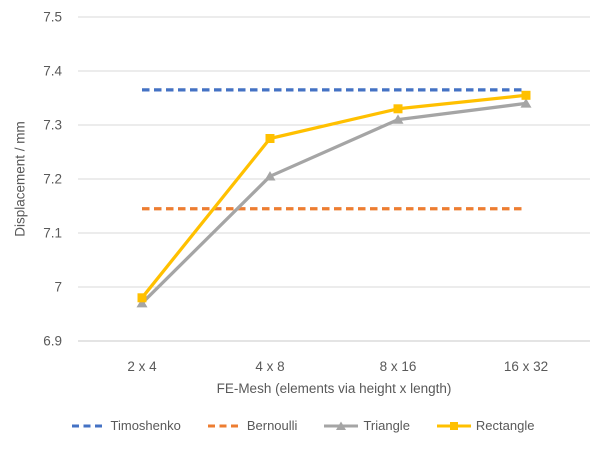 This screenshot has height=454, width=605. What do you see at coordinates (58, 287) in the screenshot?
I see `y-tick-label: 7` at bounding box center [58, 287].